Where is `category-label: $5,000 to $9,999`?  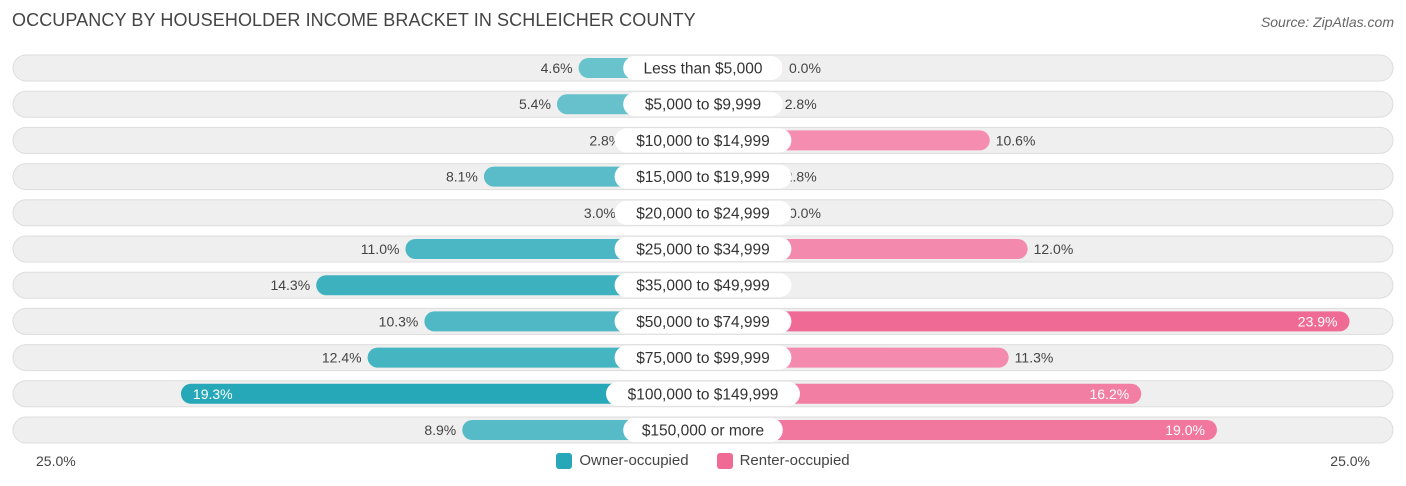
category-label: $5,000 to $9,999 is located at coordinates (703, 105).